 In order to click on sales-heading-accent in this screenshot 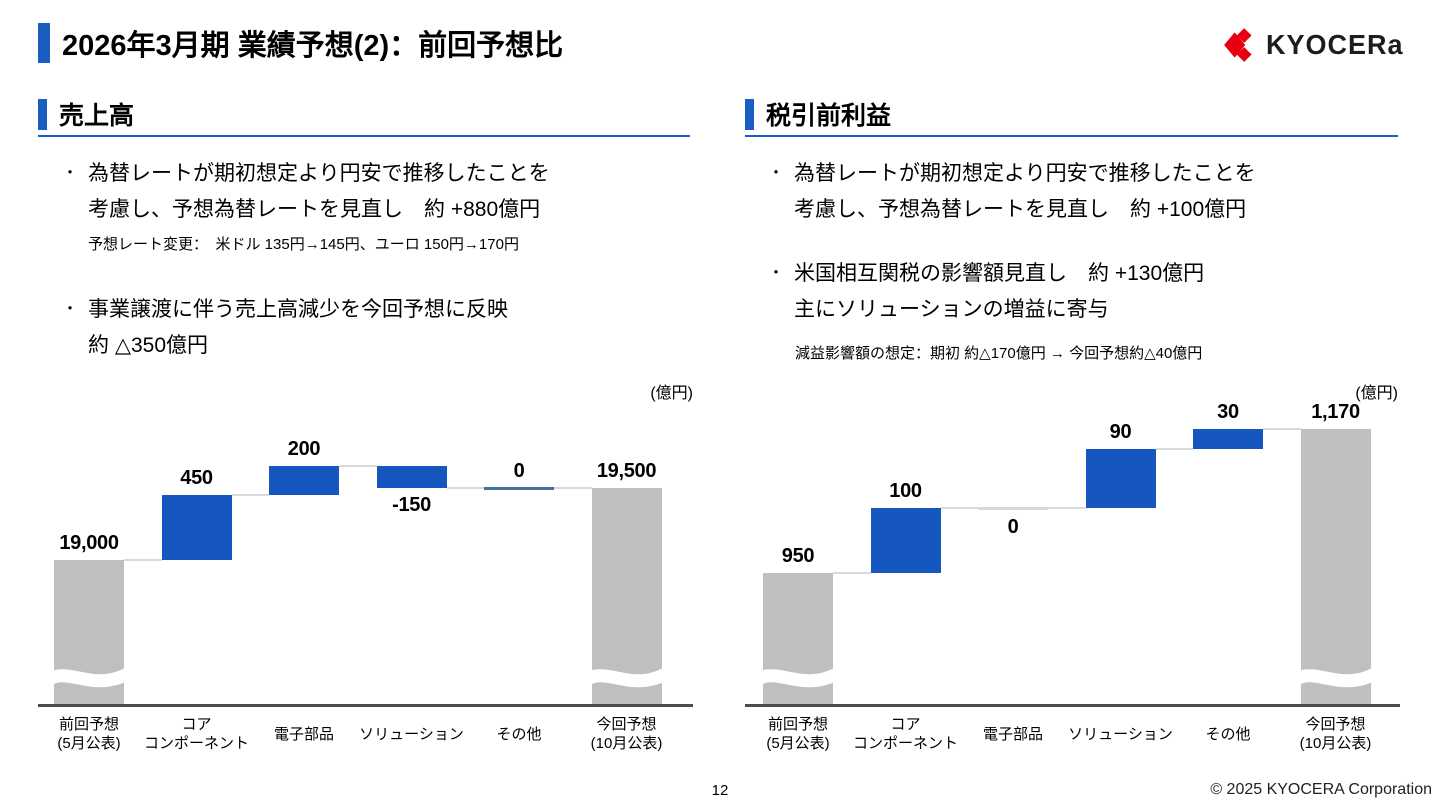, I will do `click(42, 114)`.